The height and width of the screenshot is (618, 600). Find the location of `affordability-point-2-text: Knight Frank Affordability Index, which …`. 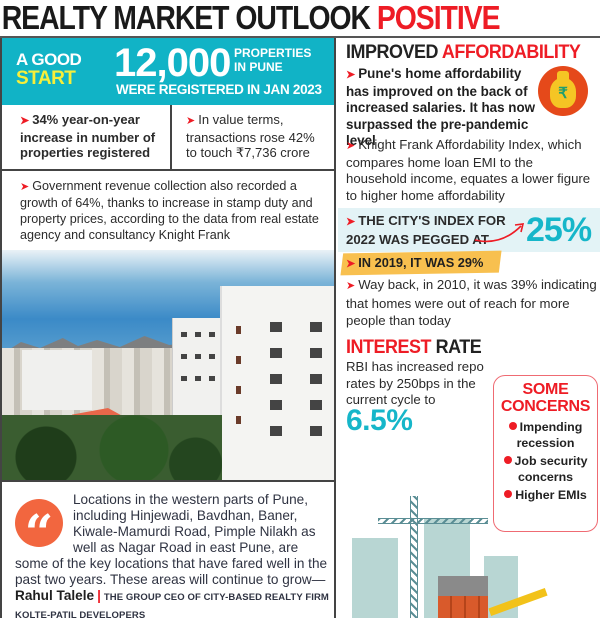

affordability-point-2-text: Knight Frank Affordability Index, which … is located at coordinates (468, 170).